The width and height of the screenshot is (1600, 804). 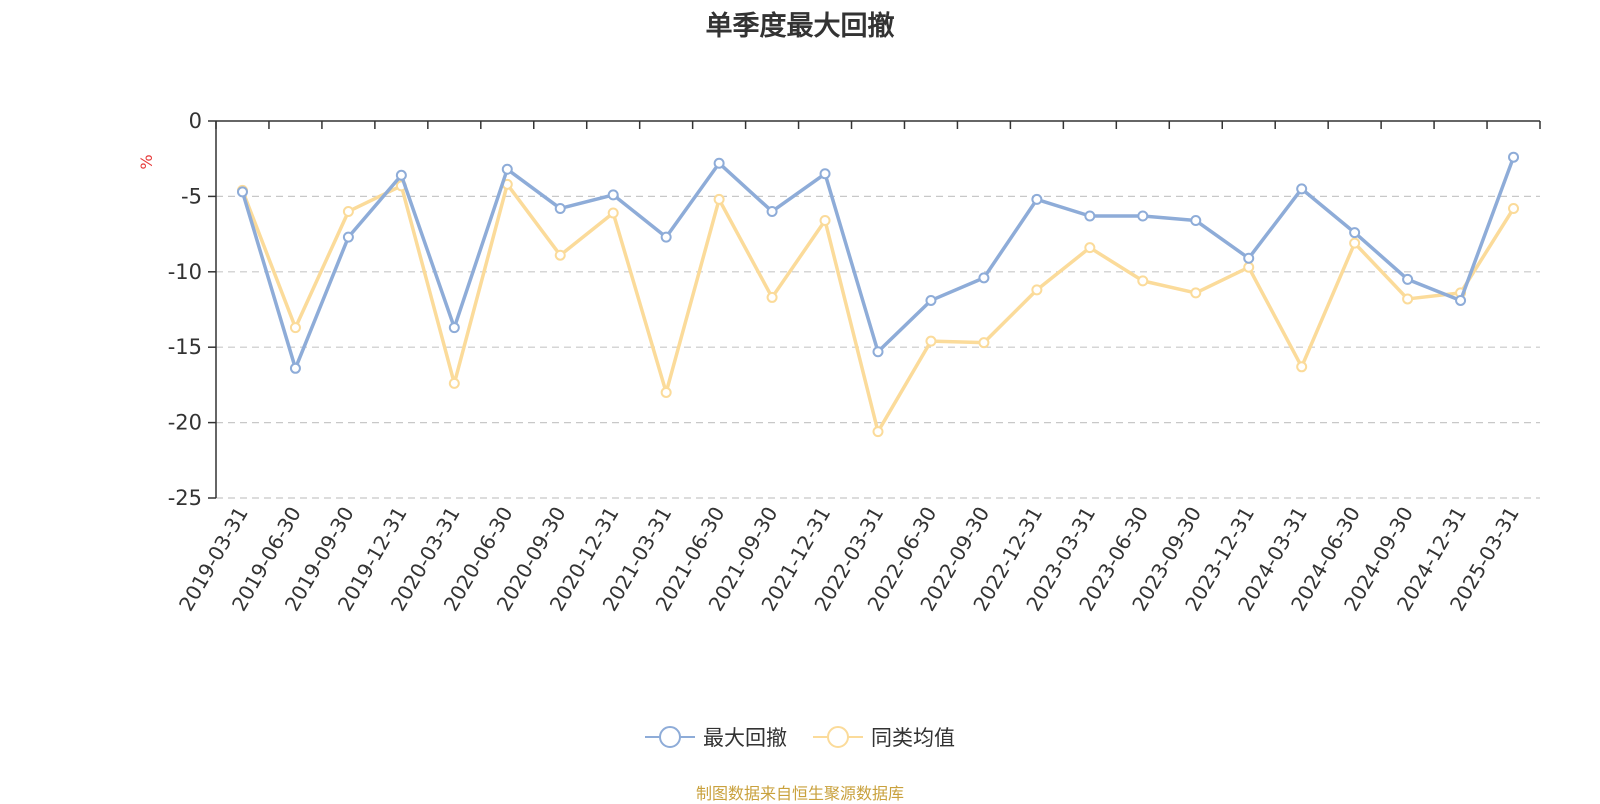 I want to click on legend-item-peer-average: 同类均值, so click(x=884, y=737).